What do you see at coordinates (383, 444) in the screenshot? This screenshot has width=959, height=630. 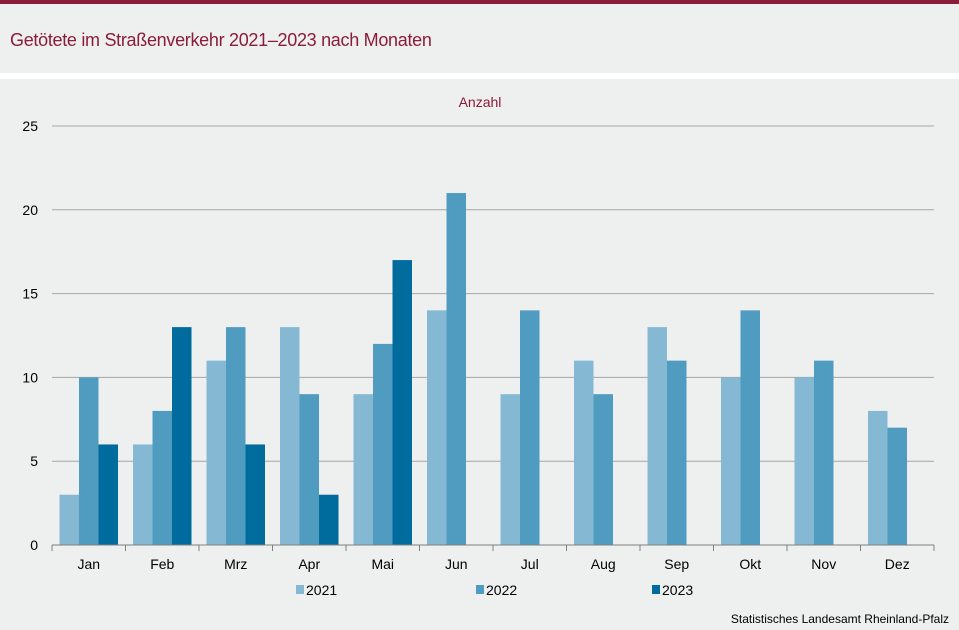 I see `bar-2022-mai` at bounding box center [383, 444].